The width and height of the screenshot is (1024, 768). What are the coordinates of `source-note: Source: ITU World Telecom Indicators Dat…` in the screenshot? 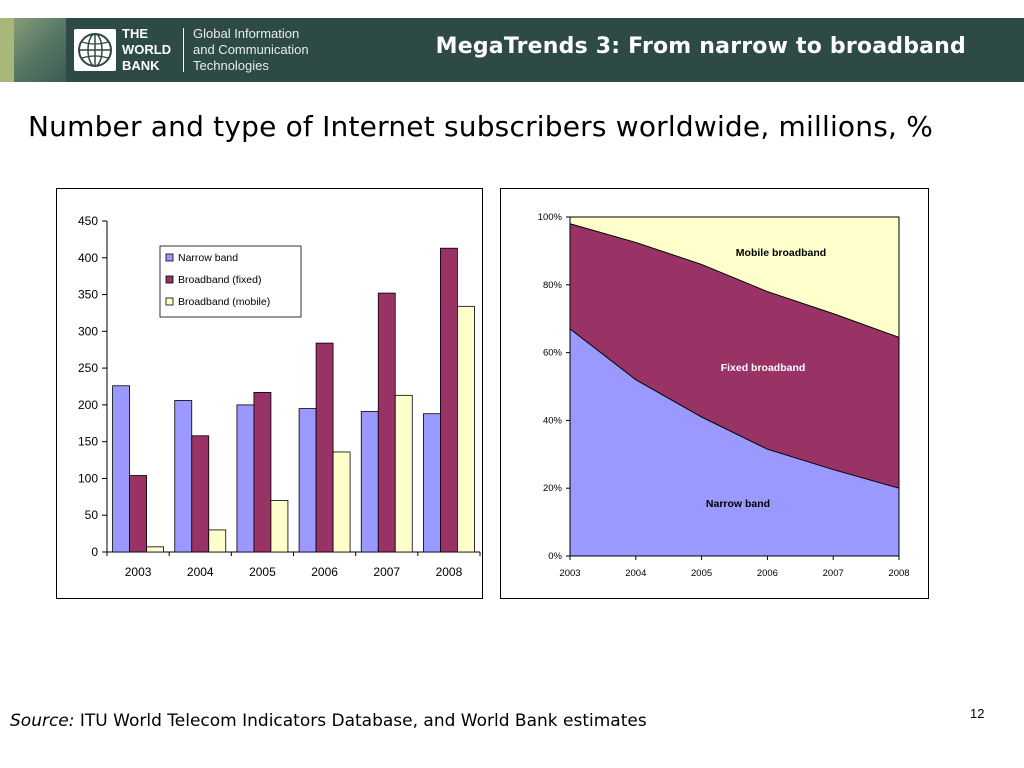 It's located at (328, 721).